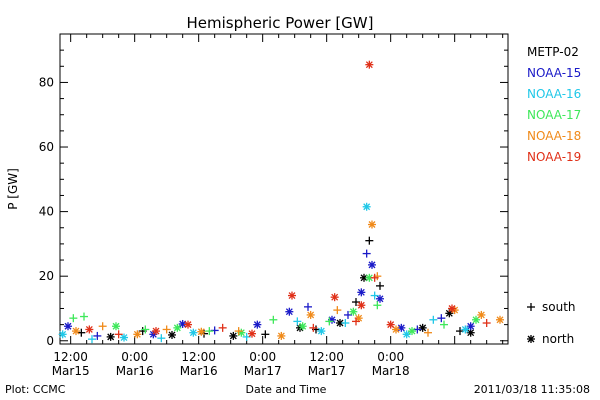 The height and width of the screenshot is (400, 600). I want to click on x-tick-label-time: 0:00, so click(134, 357).